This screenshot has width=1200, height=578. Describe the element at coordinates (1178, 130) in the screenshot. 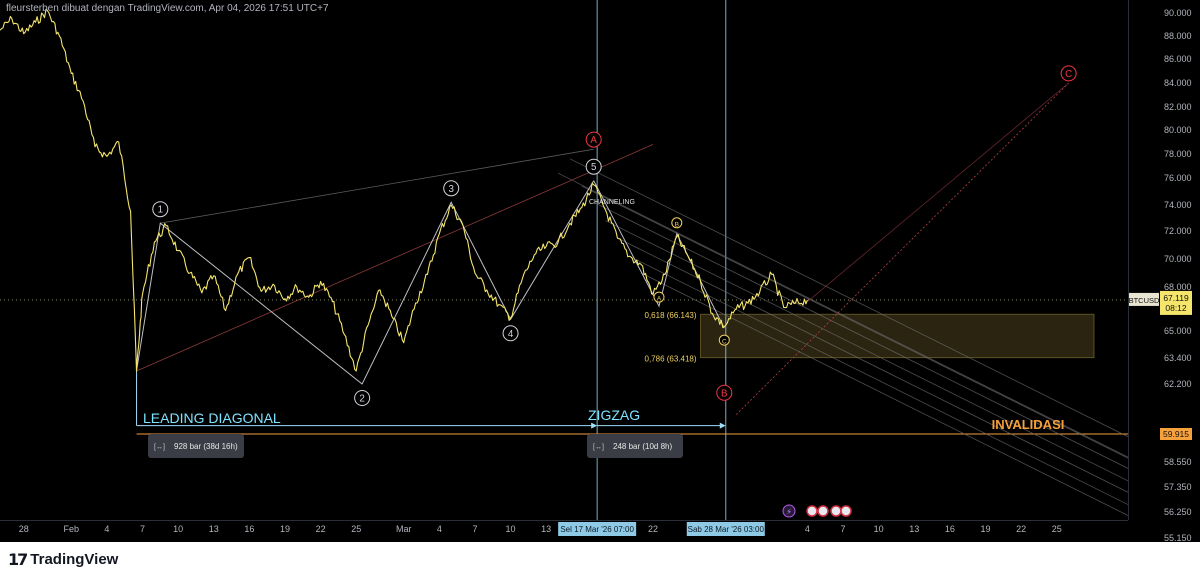

I see `y-tick-label: 80.000` at that location.